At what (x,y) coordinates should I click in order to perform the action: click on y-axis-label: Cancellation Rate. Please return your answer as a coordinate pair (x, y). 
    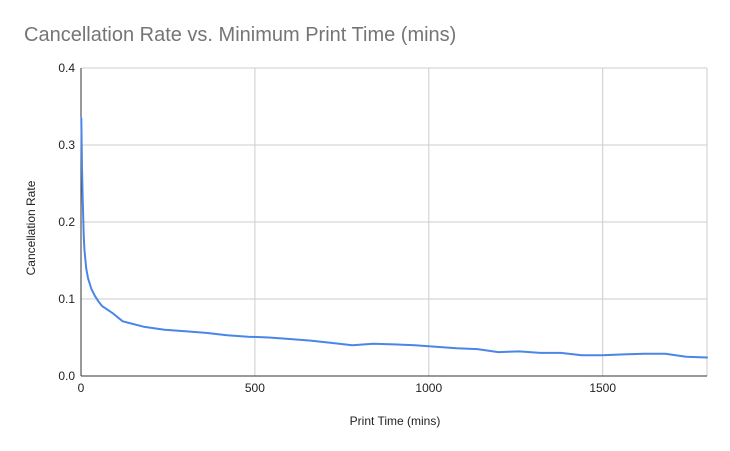
    Looking at the image, I should click on (31, 227).